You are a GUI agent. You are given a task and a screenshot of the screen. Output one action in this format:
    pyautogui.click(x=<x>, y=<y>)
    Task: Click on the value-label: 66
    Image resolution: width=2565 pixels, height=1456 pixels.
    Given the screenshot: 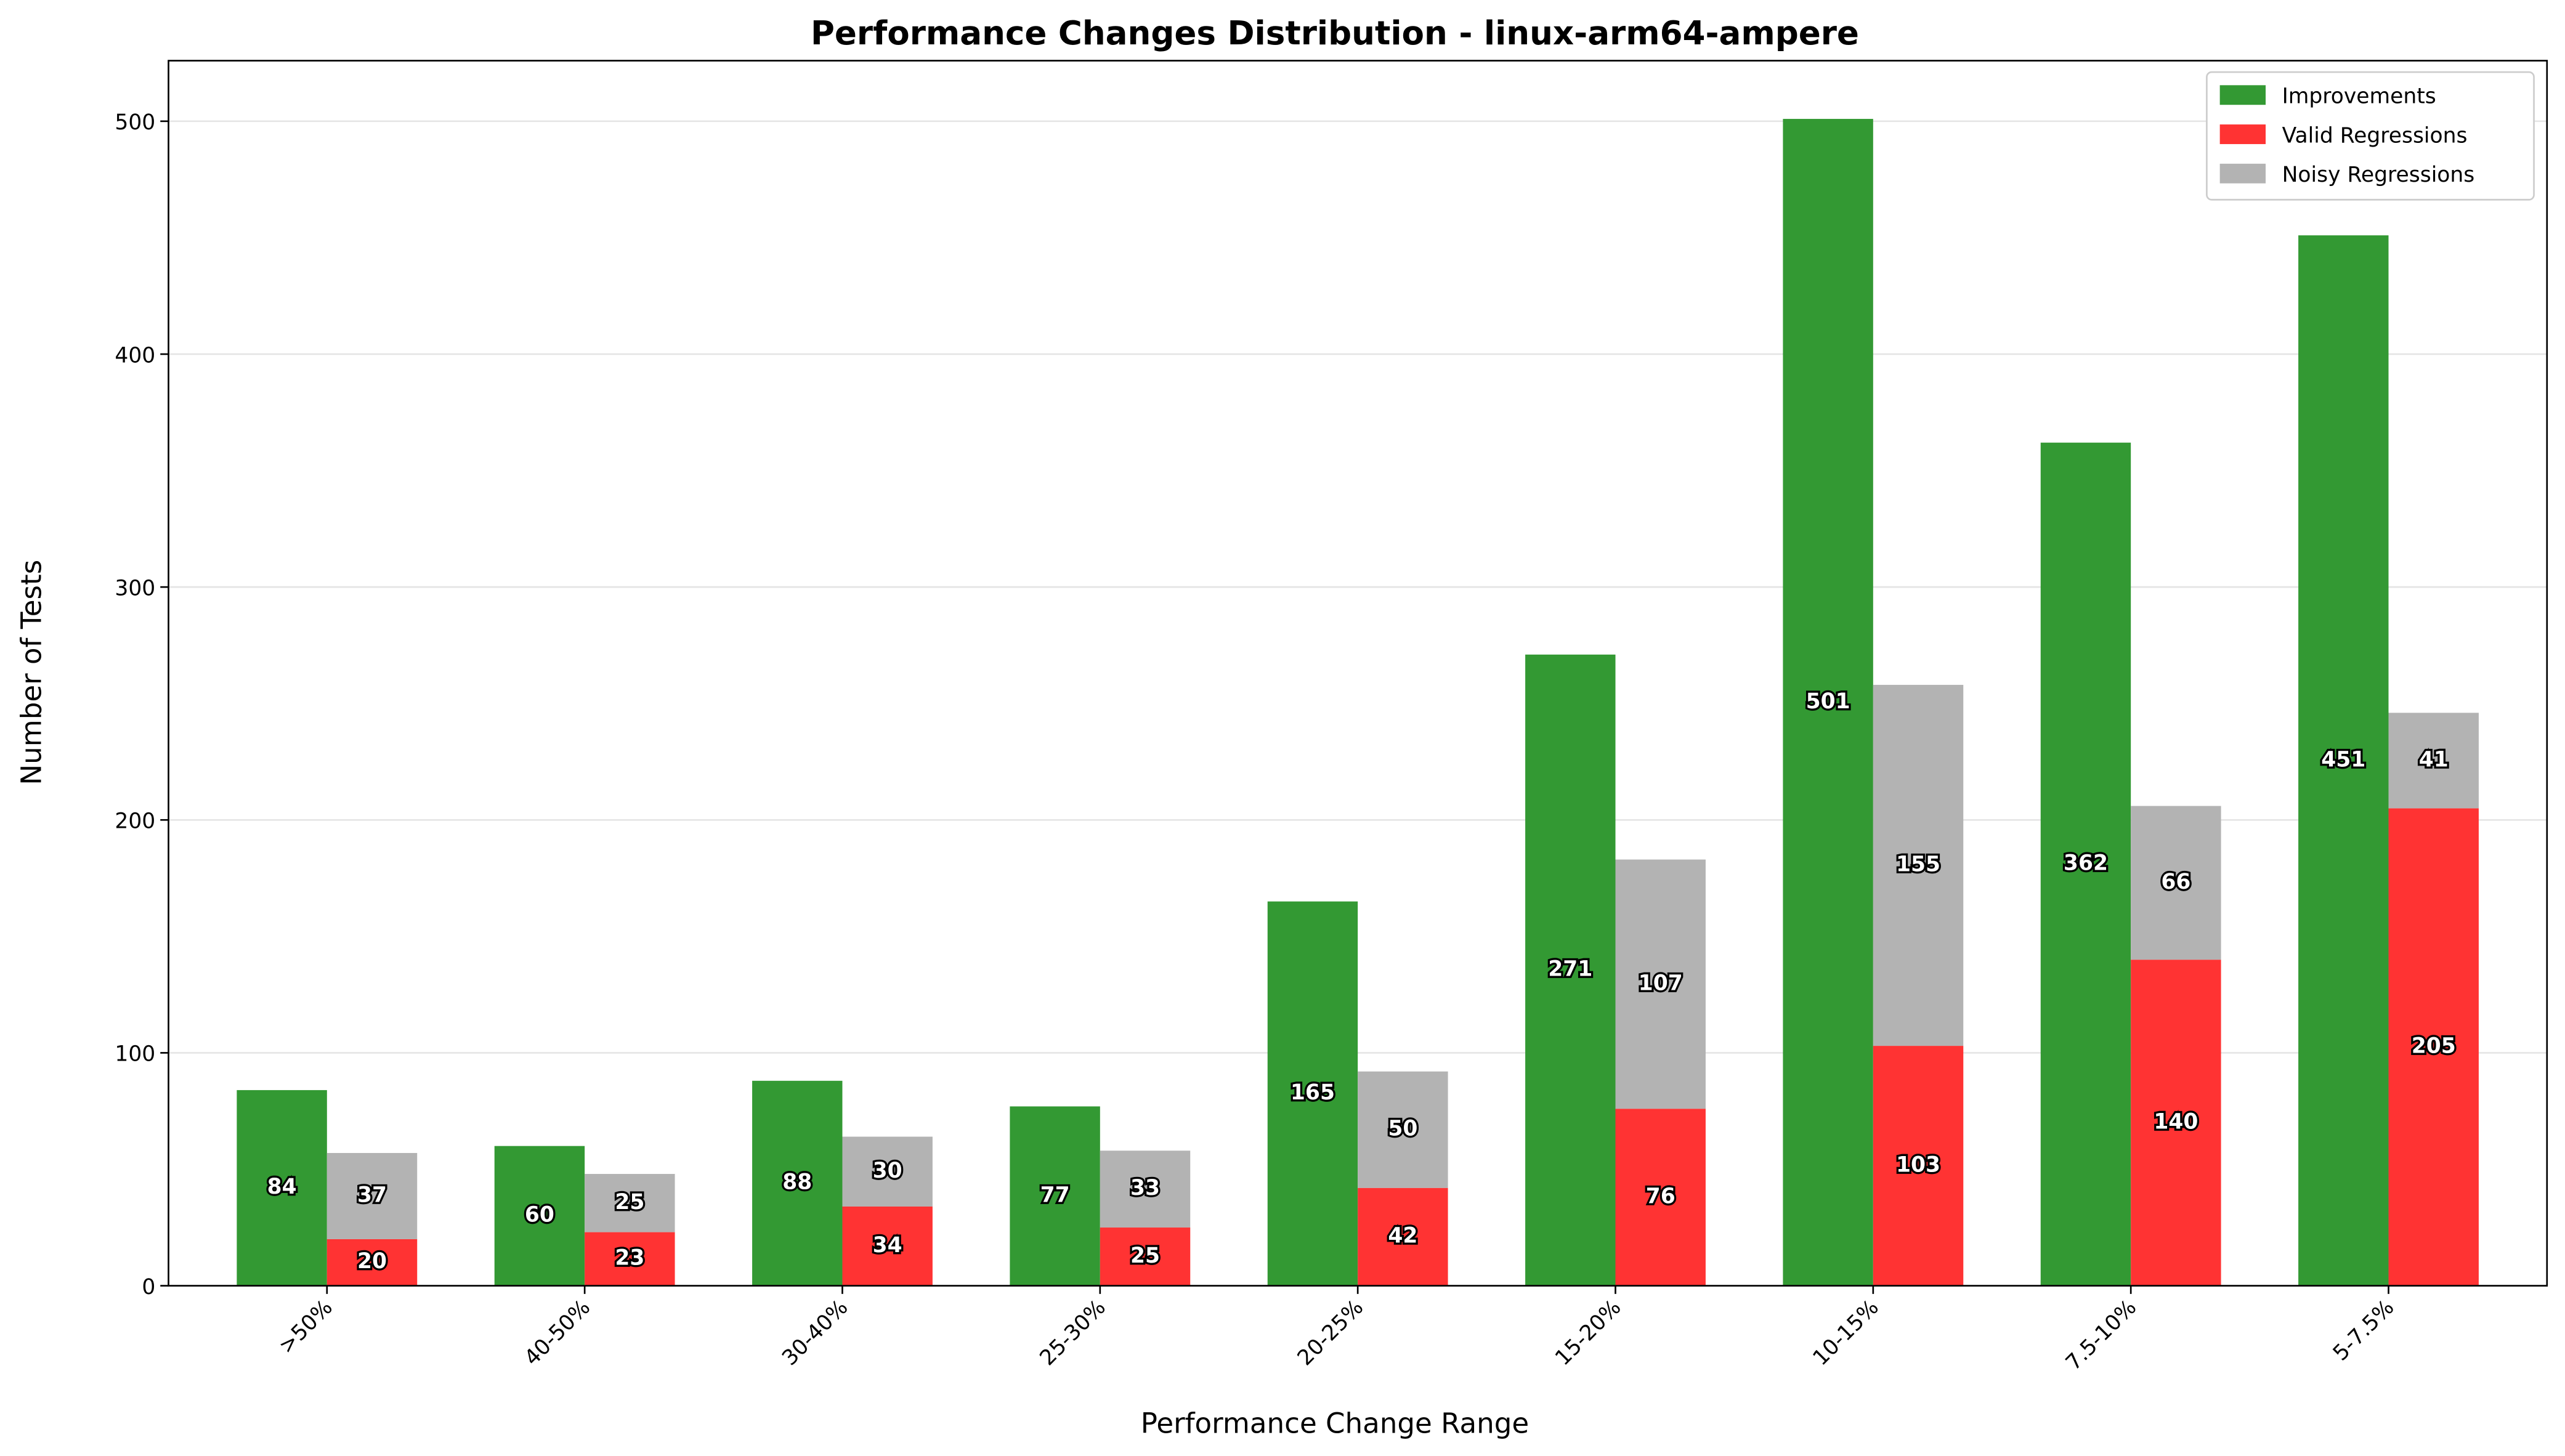 What is the action you would take?
    pyautogui.click(x=2175, y=882)
    